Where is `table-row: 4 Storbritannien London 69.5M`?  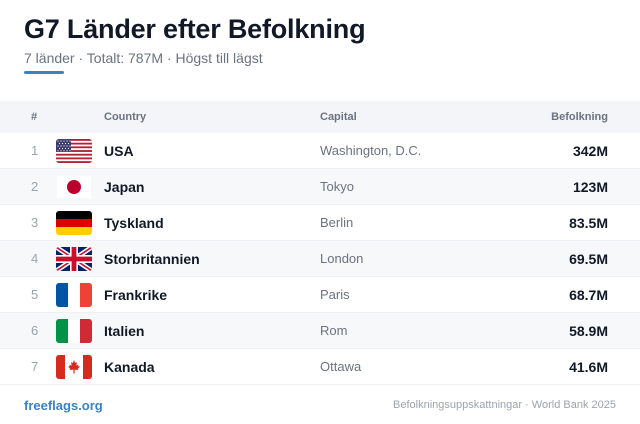
table-row: 4 Storbritannien London 69.5M is located at coordinates (320, 259).